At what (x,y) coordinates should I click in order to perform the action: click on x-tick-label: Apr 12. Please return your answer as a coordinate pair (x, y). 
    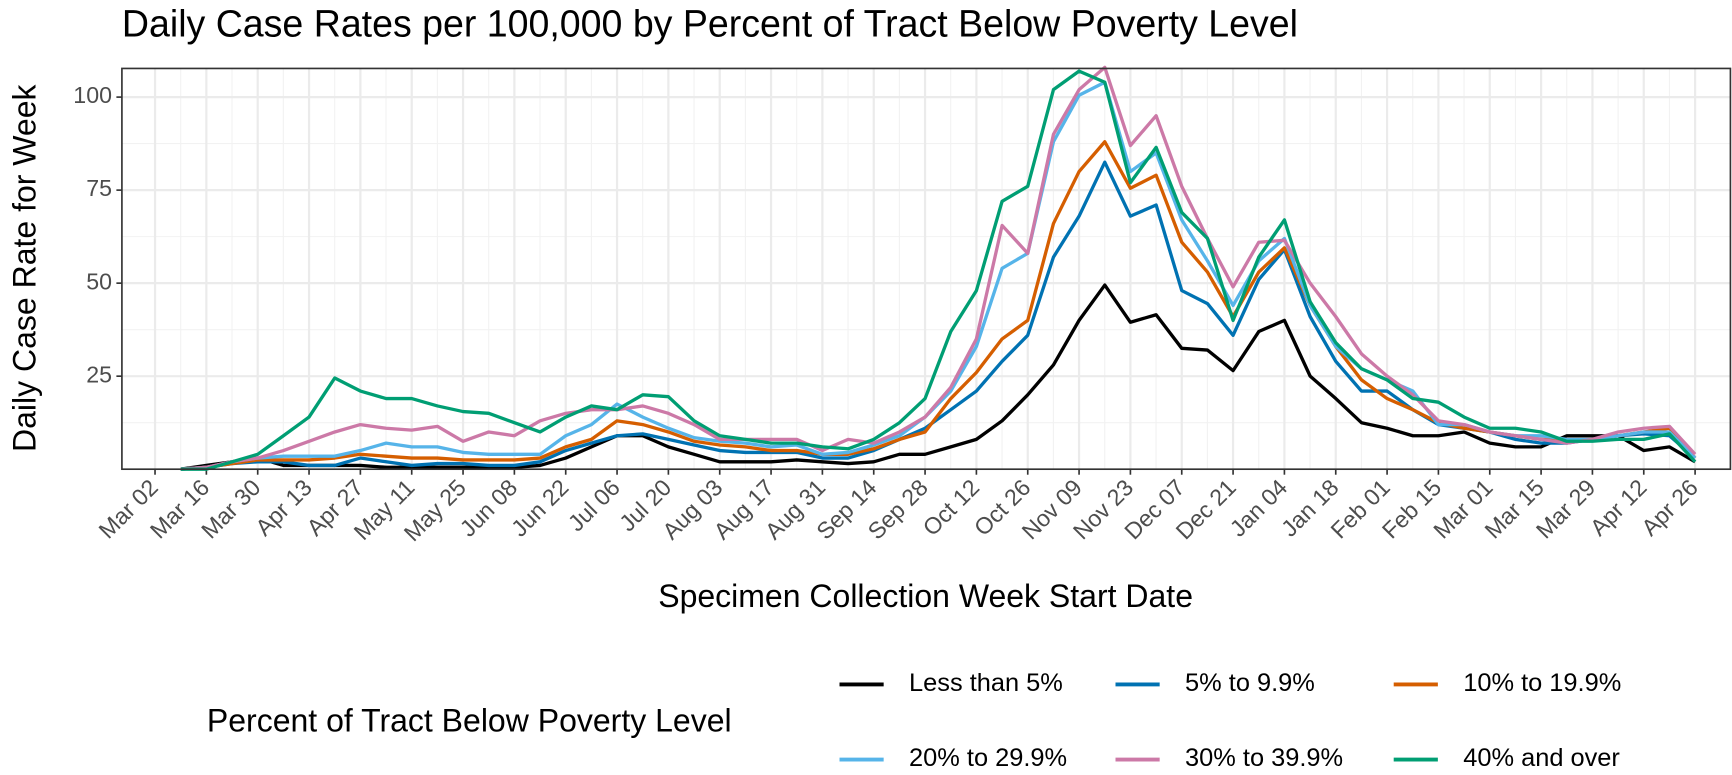
    Looking at the image, I should click on (1618, 507).